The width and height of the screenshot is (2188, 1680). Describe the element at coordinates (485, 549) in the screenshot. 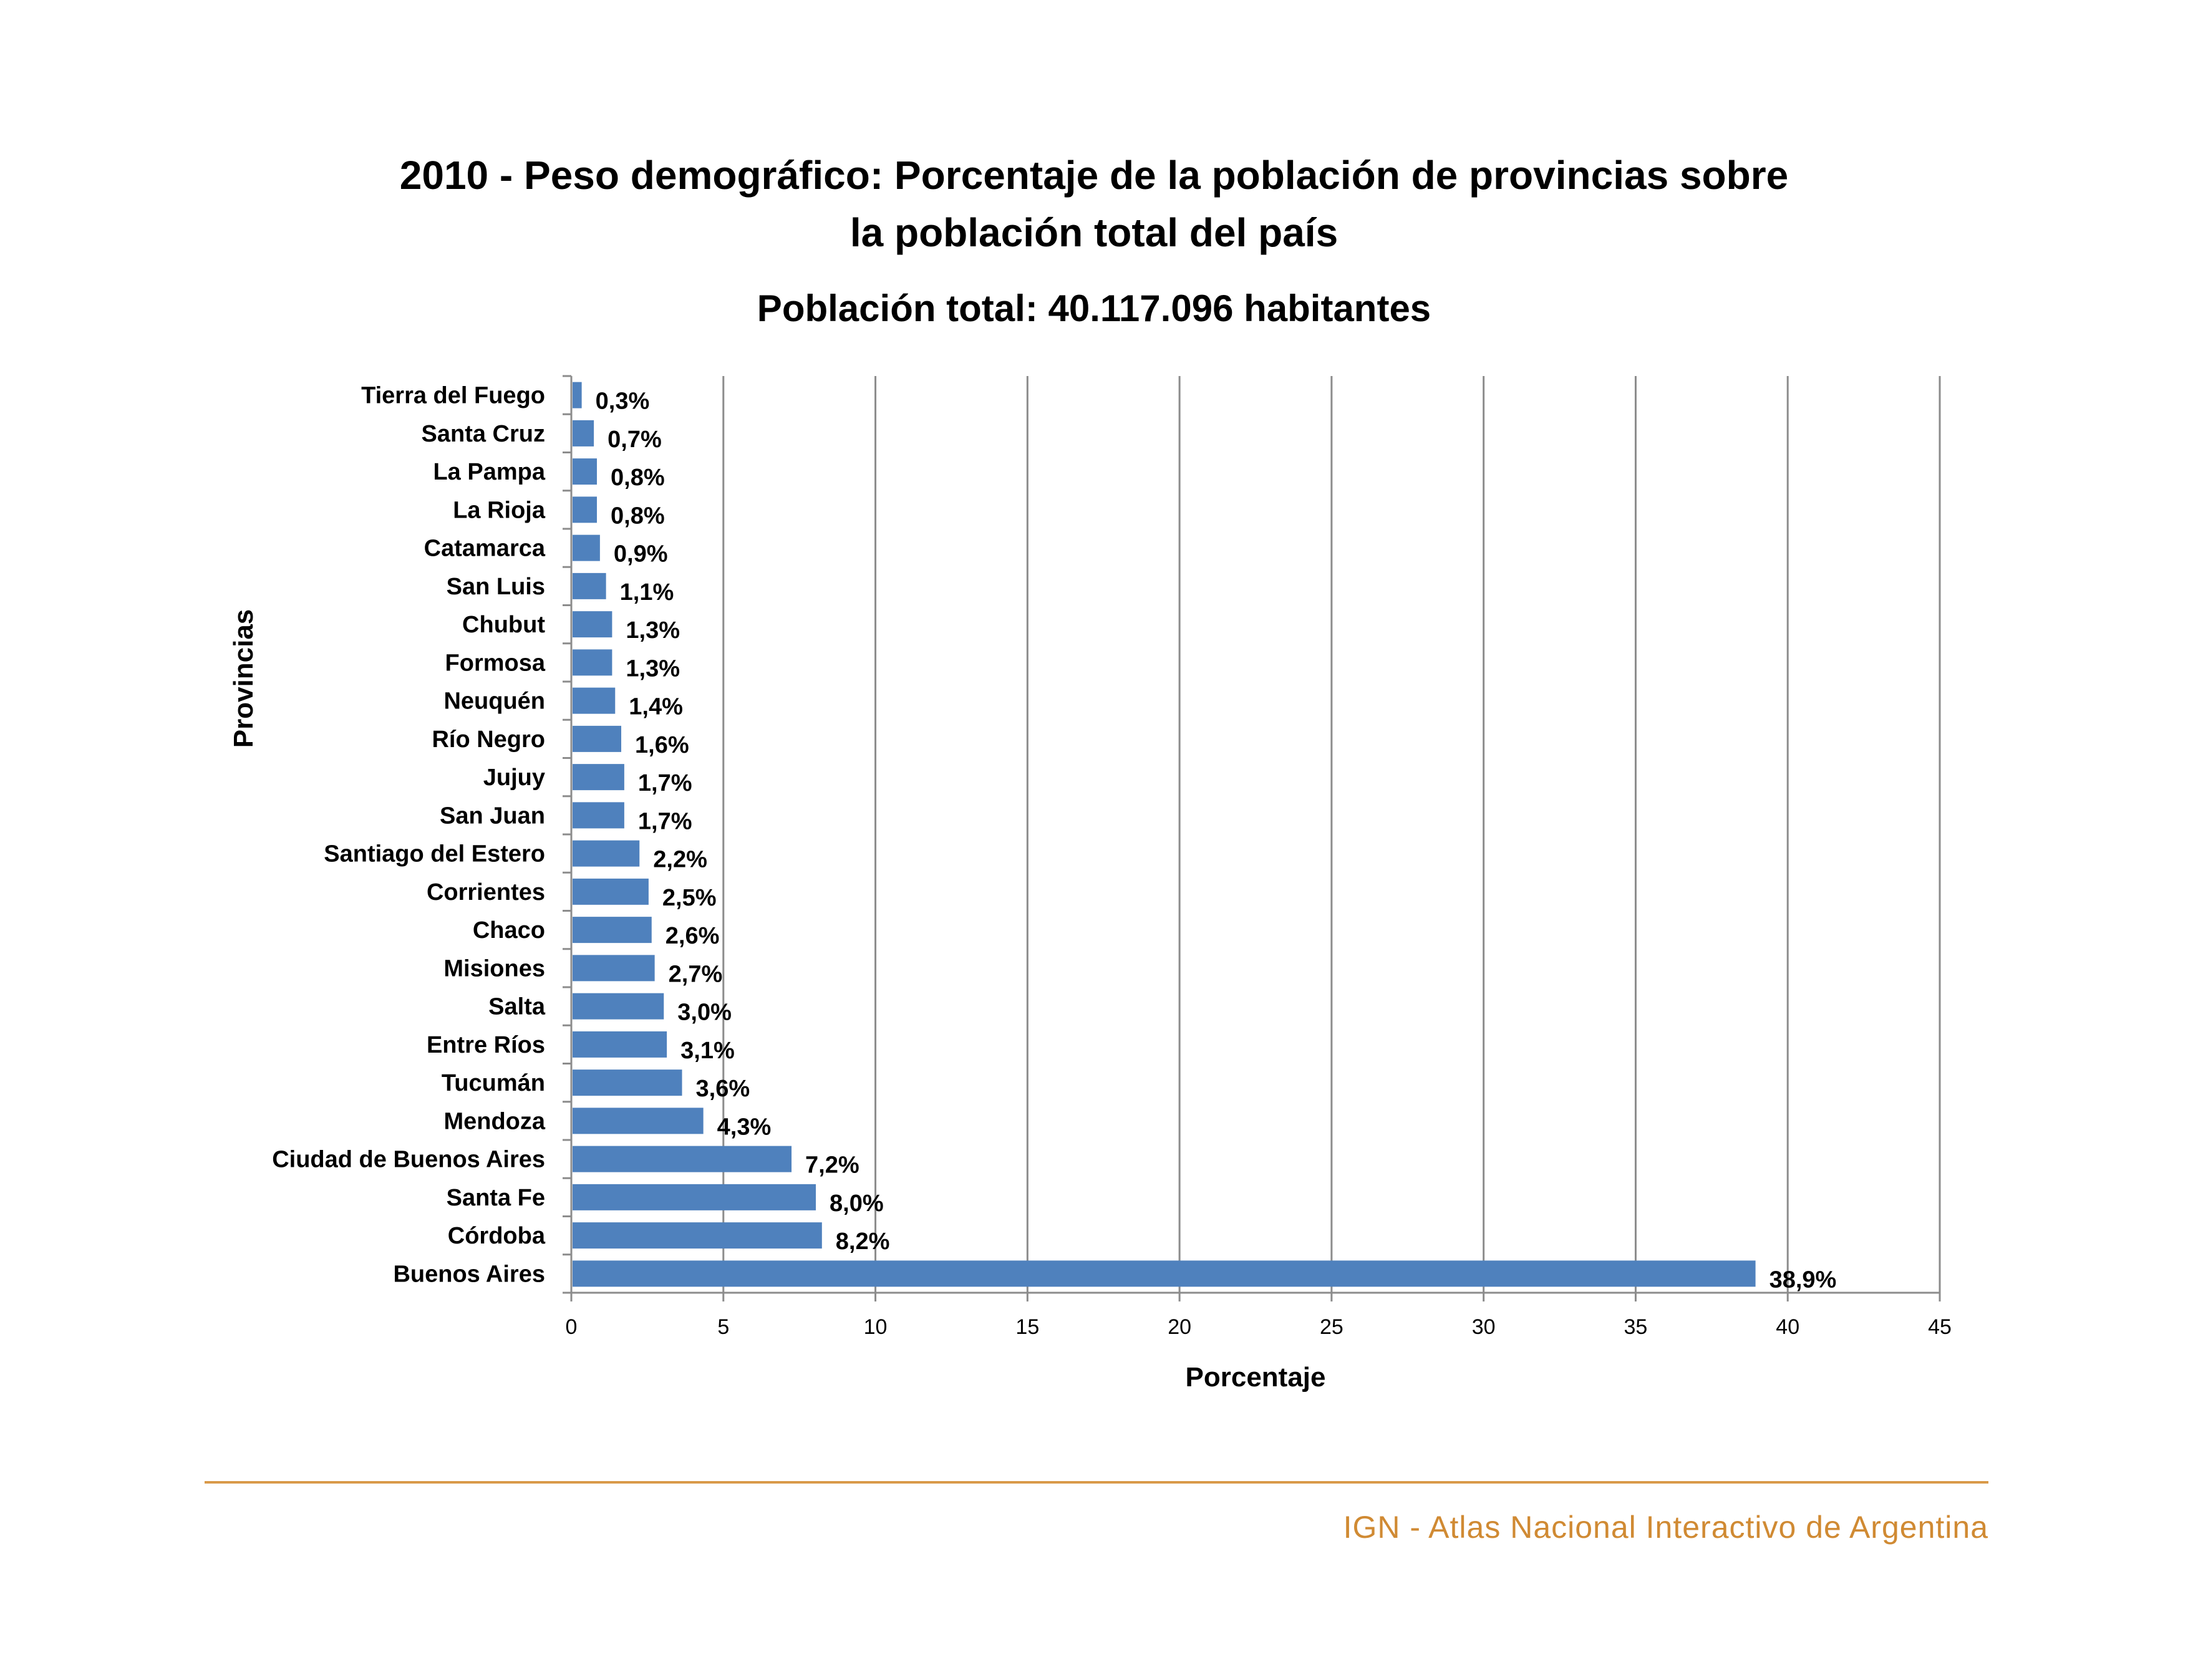

I see `category-label: Catamarca` at that location.